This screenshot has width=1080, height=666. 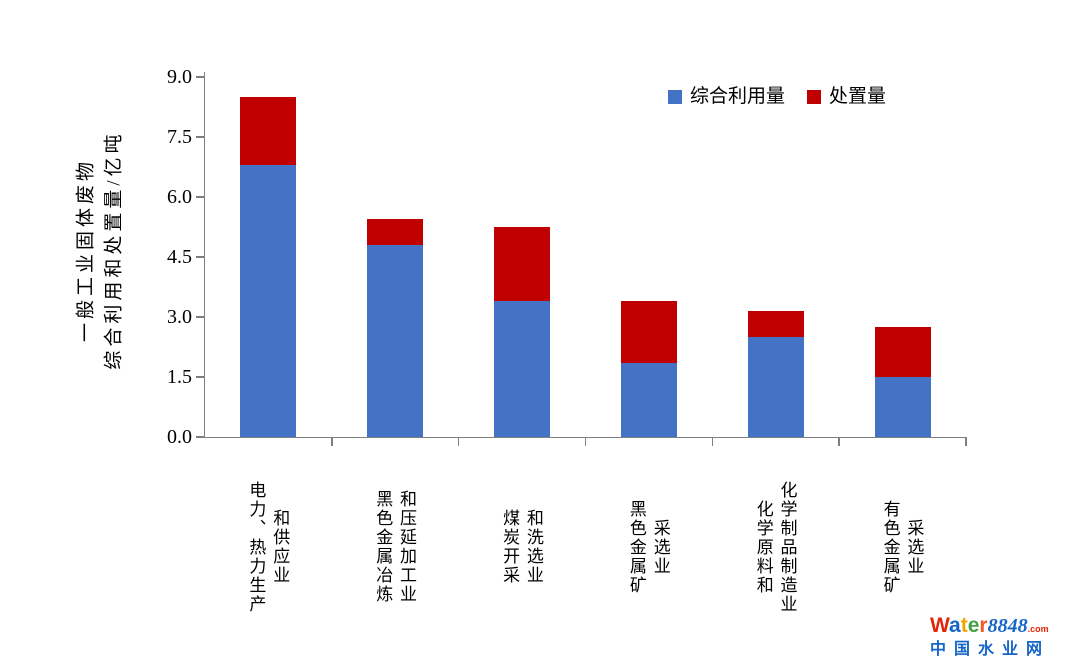 What do you see at coordinates (902, 547) in the screenshot?
I see `x-category-label: 有色金属矿 采选业` at bounding box center [902, 547].